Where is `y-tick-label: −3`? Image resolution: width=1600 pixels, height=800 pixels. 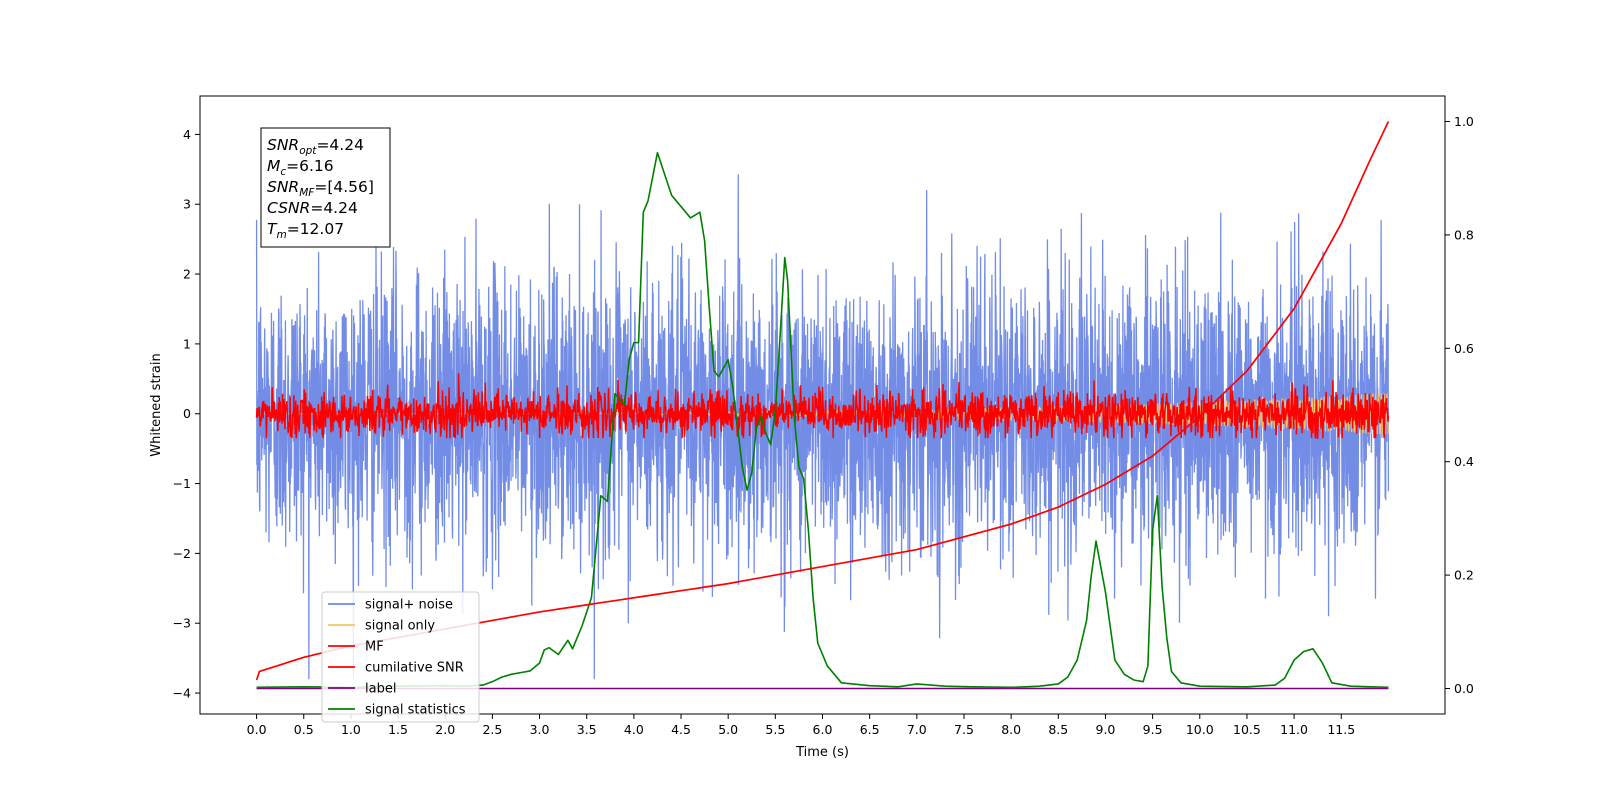 y-tick-label: −3 is located at coordinates (182, 623).